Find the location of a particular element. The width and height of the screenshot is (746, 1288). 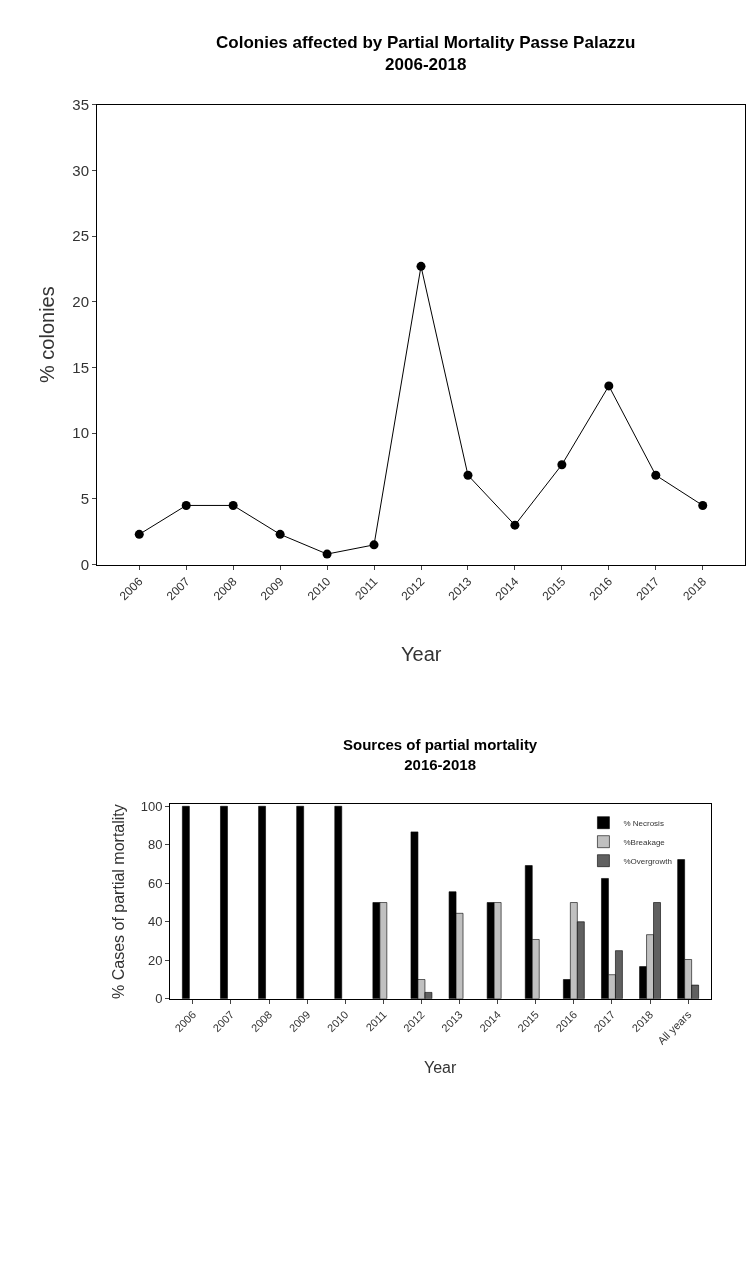

y-tick-label: 25 is located at coordinates (80, 236).